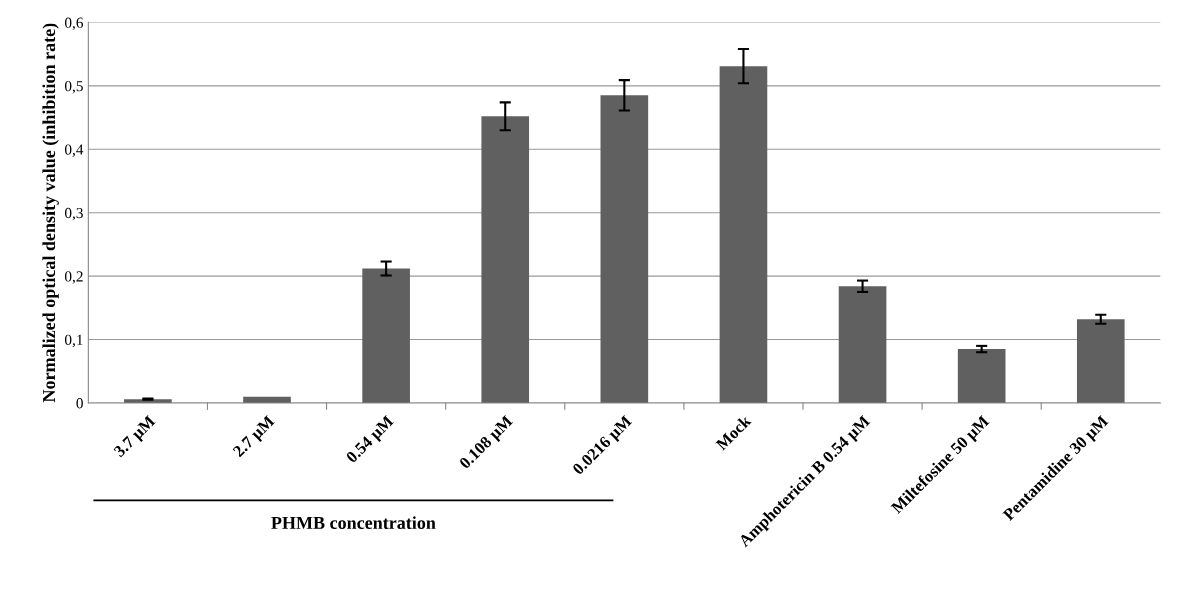 The width and height of the screenshot is (1178, 590). I want to click on x-tick-label: 3.7 µM, so click(136, 437).